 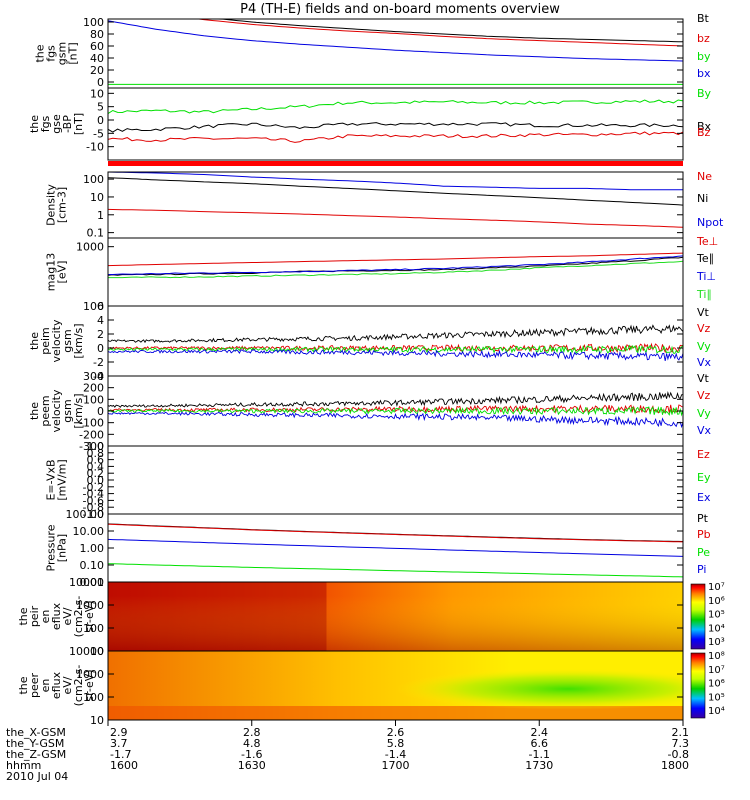 What do you see at coordinates (716, 628) in the screenshot?
I see `colorbar-tick-label: 10⁴` at bounding box center [716, 628].